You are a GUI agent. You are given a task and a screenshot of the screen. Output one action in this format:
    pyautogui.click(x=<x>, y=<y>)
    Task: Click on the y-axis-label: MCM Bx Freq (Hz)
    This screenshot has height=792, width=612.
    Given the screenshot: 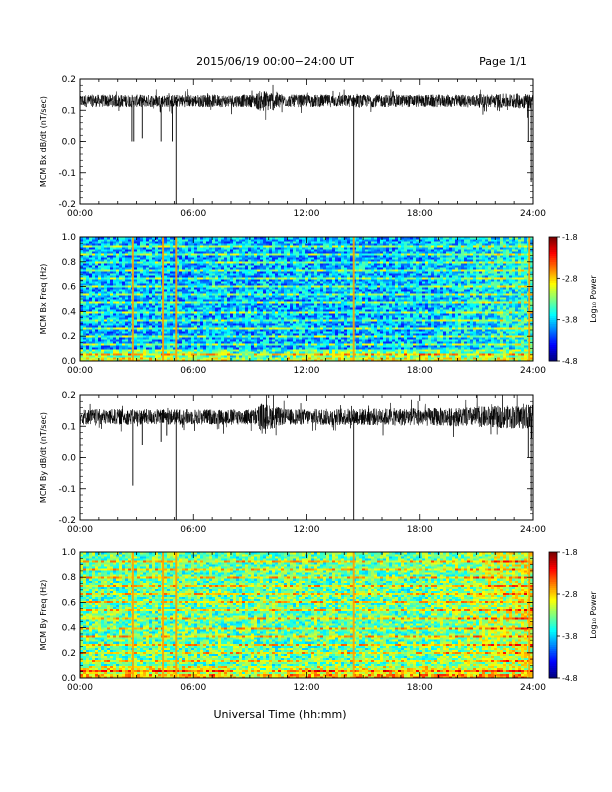 What is the action you would take?
    pyautogui.click(x=43, y=299)
    